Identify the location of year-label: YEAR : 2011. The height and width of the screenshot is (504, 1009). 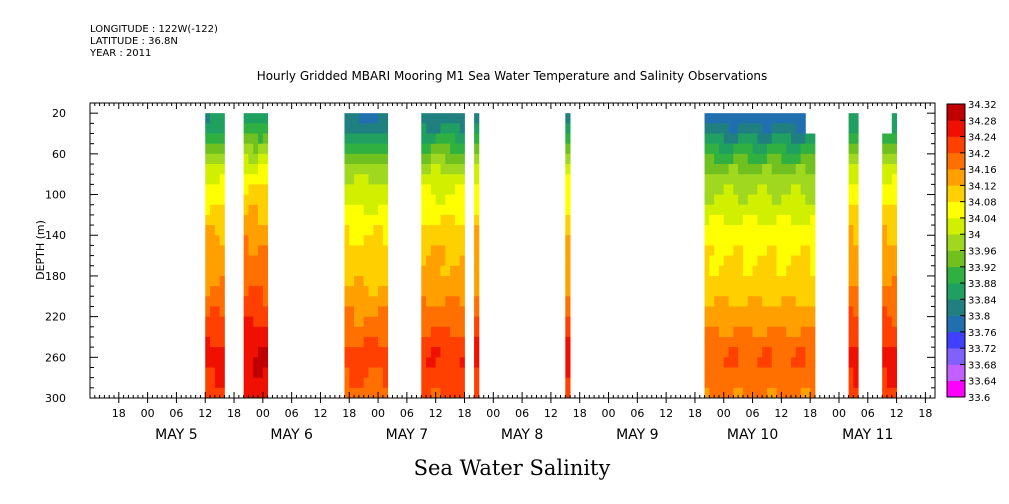
(121, 53).